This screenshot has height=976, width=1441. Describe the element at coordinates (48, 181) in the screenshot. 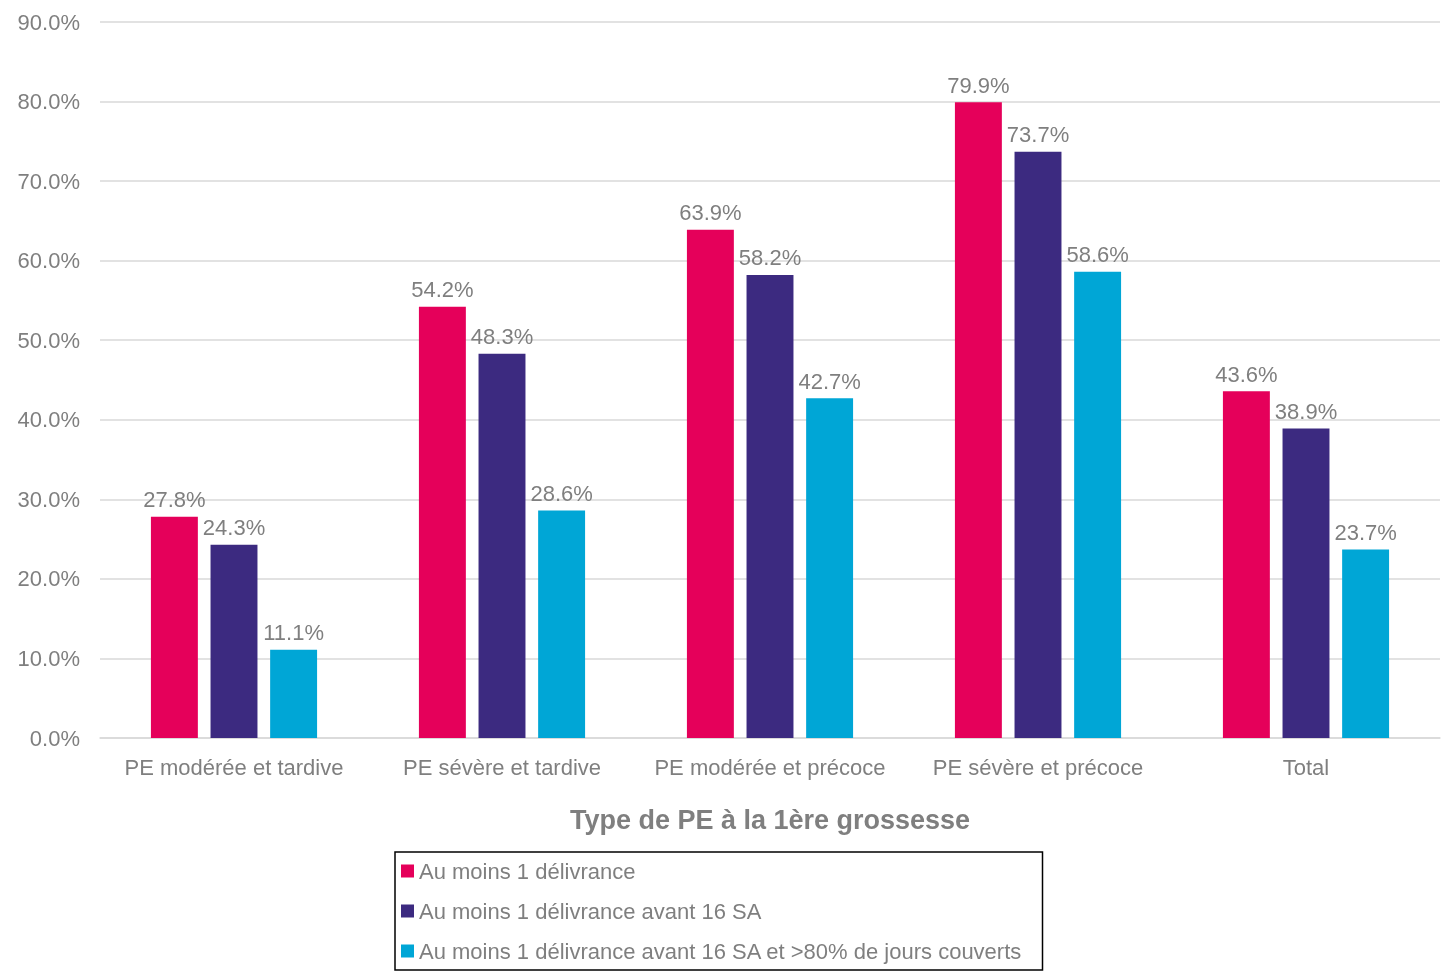

I see `y-tick-label: 70.0%` at that location.